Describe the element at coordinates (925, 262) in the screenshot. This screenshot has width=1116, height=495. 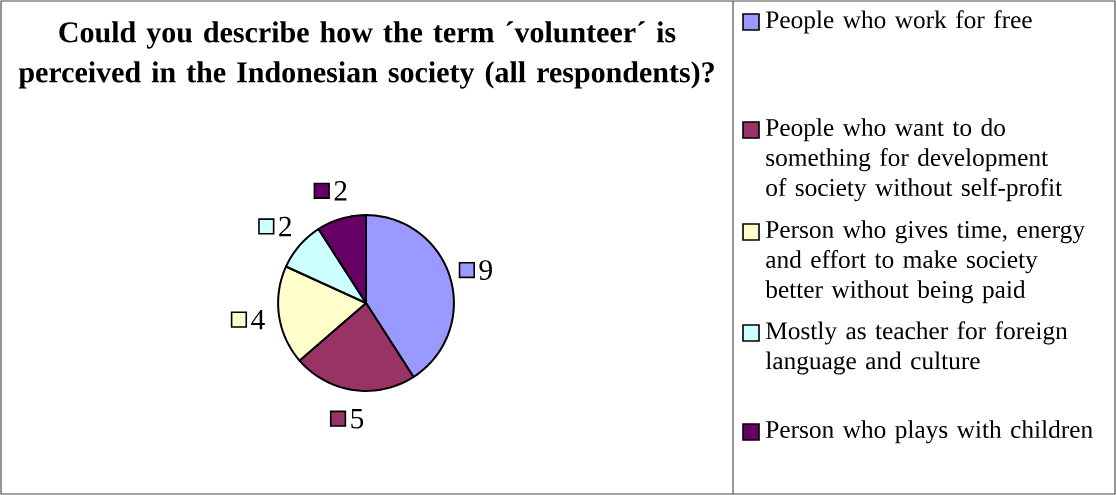
I see `legend-label: Person who gives time, energy and effort to make society better without being paid` at that location.